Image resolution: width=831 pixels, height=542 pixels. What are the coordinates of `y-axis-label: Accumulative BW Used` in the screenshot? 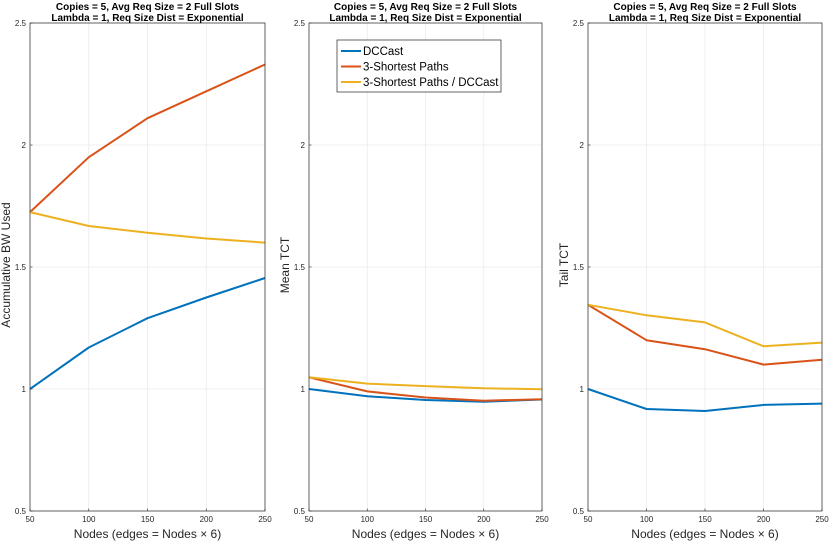 It's located at (6, 264).